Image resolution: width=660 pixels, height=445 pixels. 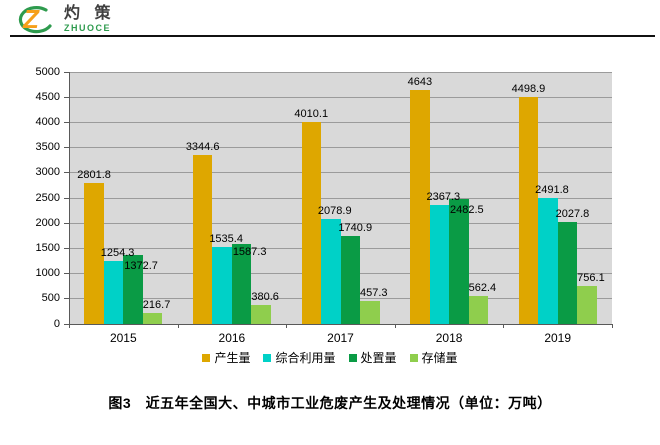 What do you see at coordinates (222, 285) in the screenshot?
I see `bar-综合利用量-2016` at bounding box center [222, 285].